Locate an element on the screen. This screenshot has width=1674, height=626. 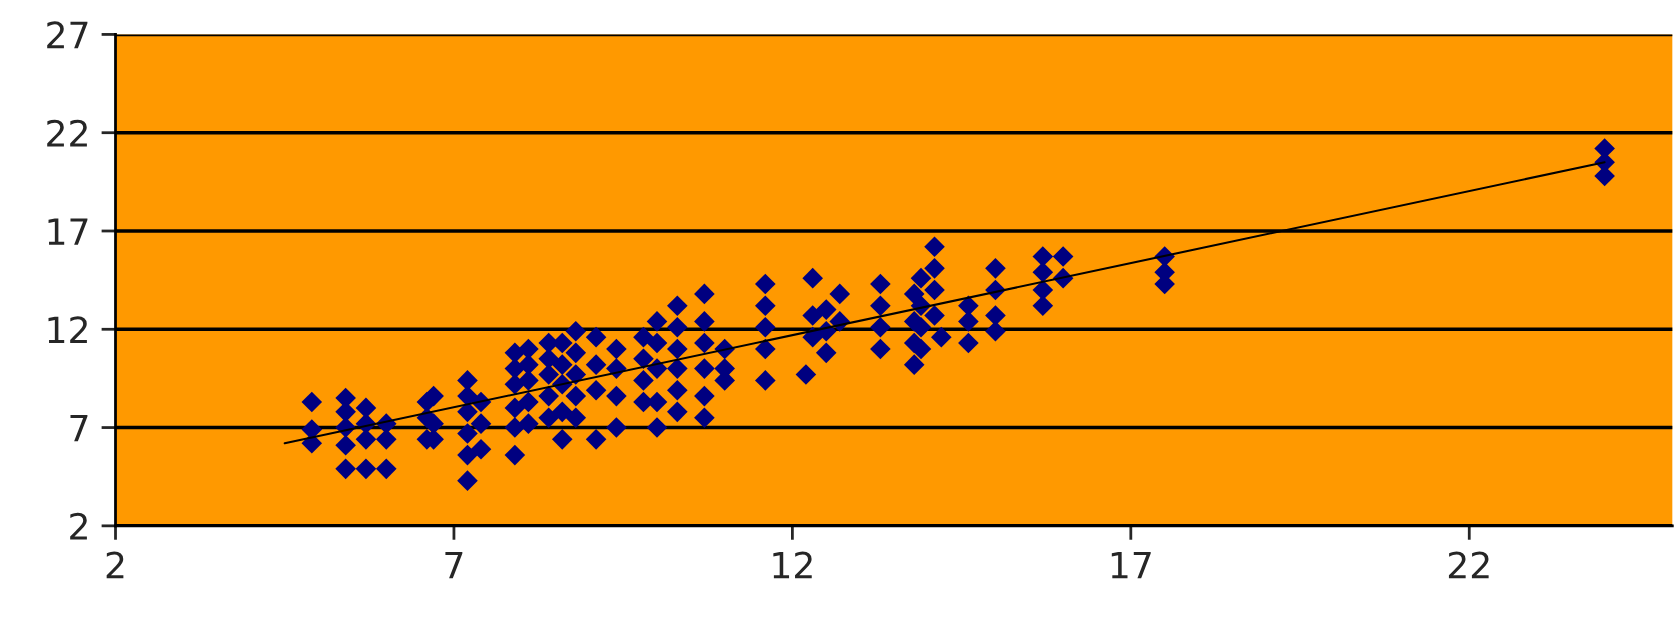
y-tick-label: 2 is located at coordinates (78, 526).